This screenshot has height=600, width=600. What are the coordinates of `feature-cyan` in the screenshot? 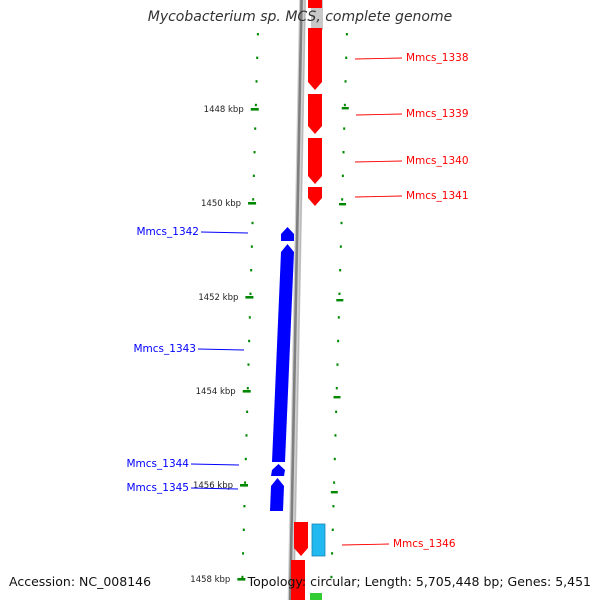 It's located at (318, 540).